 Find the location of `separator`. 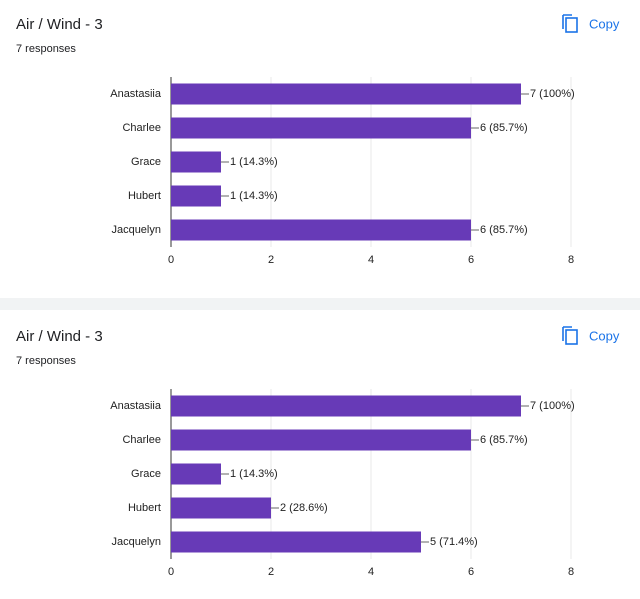

separator is located at coordinates (320, 304).